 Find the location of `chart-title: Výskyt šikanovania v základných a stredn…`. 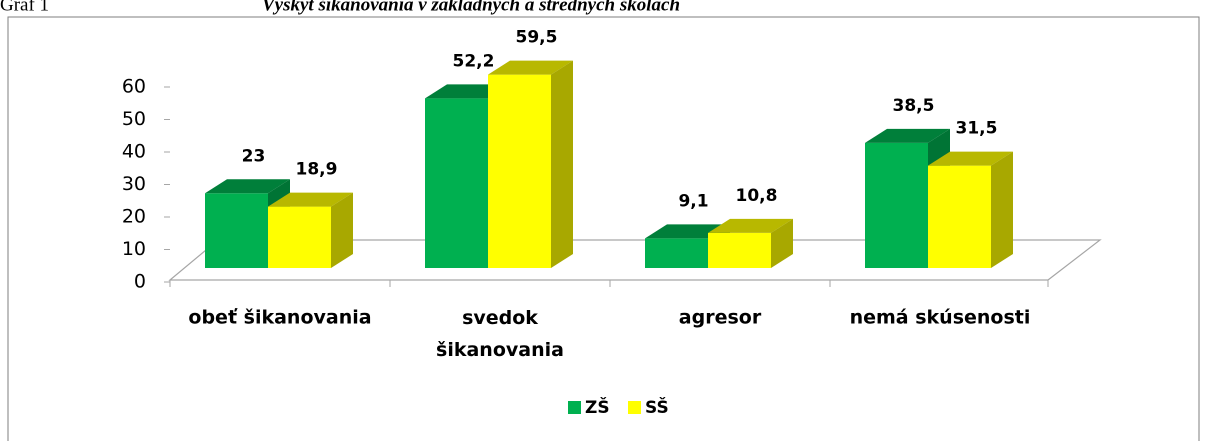

chart-title: Výskyt šikanovania v základných a stredn… is located at coordinates (471, 7).